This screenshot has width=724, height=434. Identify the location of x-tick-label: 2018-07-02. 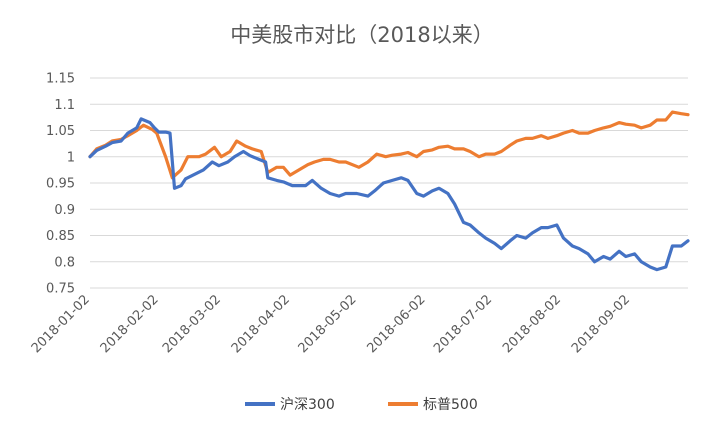
(463, 324).